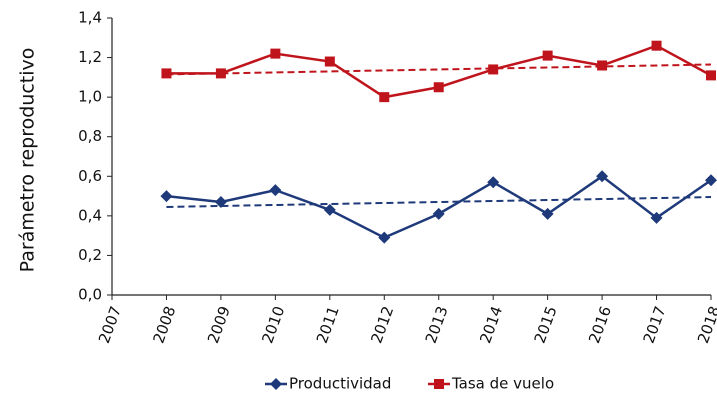 This screenshot has height=401, width=717. I want to click on x-tick-label: 2008, so click(164, 325).